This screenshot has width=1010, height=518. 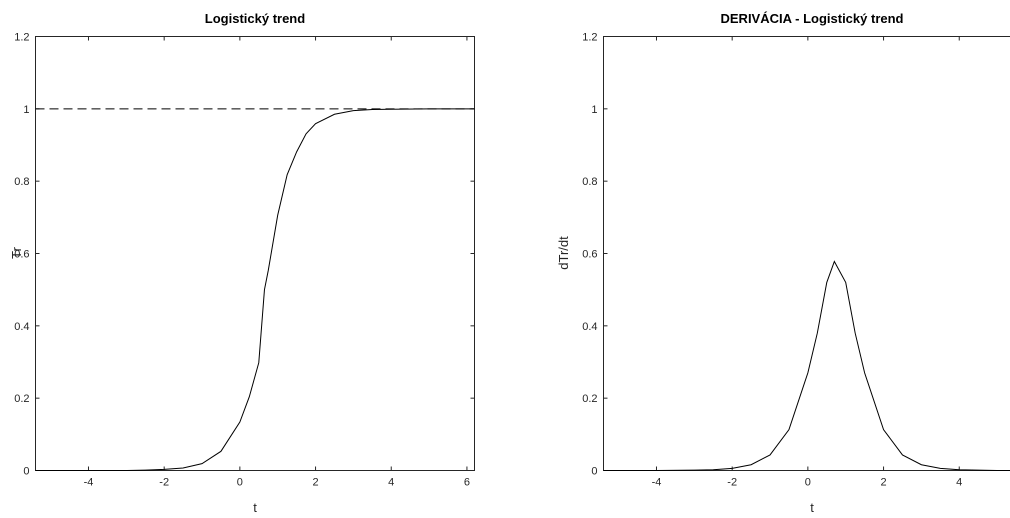 What do you see at coordinates (563, 253) in the screenshot?
I see `y-axis-label: dTr/dt` at bounding box center [563, 253].